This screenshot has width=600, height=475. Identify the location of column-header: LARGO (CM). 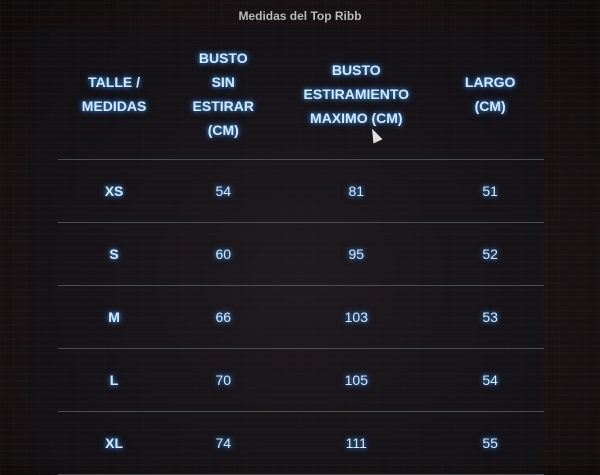
(490, 94).